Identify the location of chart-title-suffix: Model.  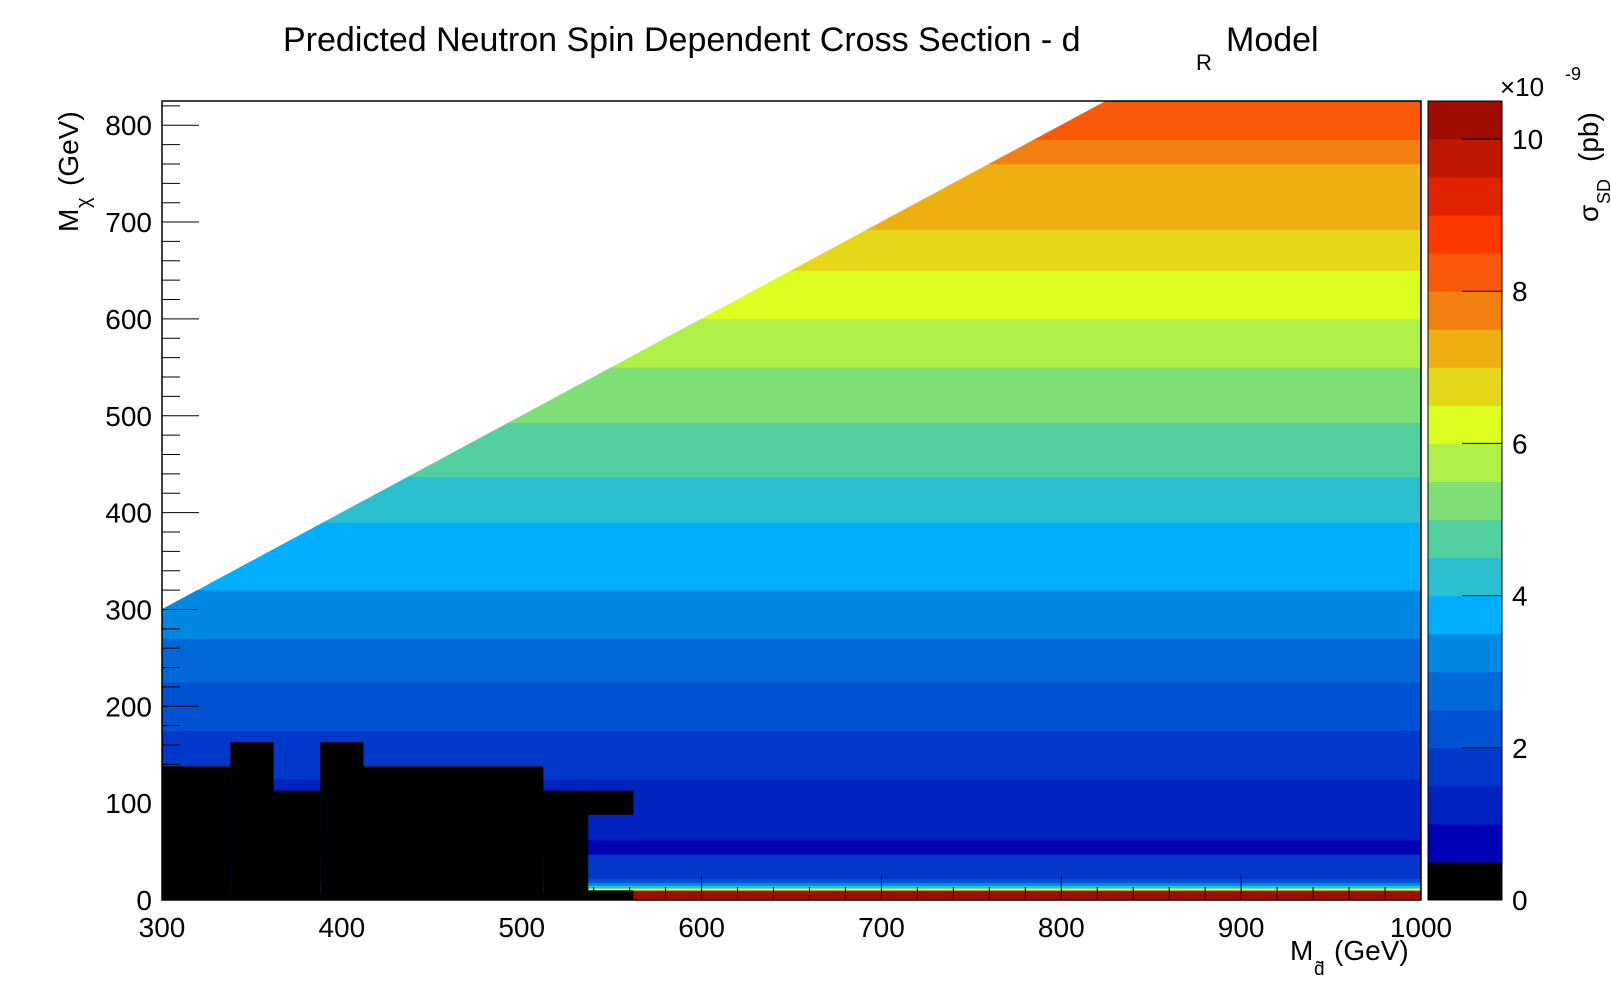
(1272, 40).